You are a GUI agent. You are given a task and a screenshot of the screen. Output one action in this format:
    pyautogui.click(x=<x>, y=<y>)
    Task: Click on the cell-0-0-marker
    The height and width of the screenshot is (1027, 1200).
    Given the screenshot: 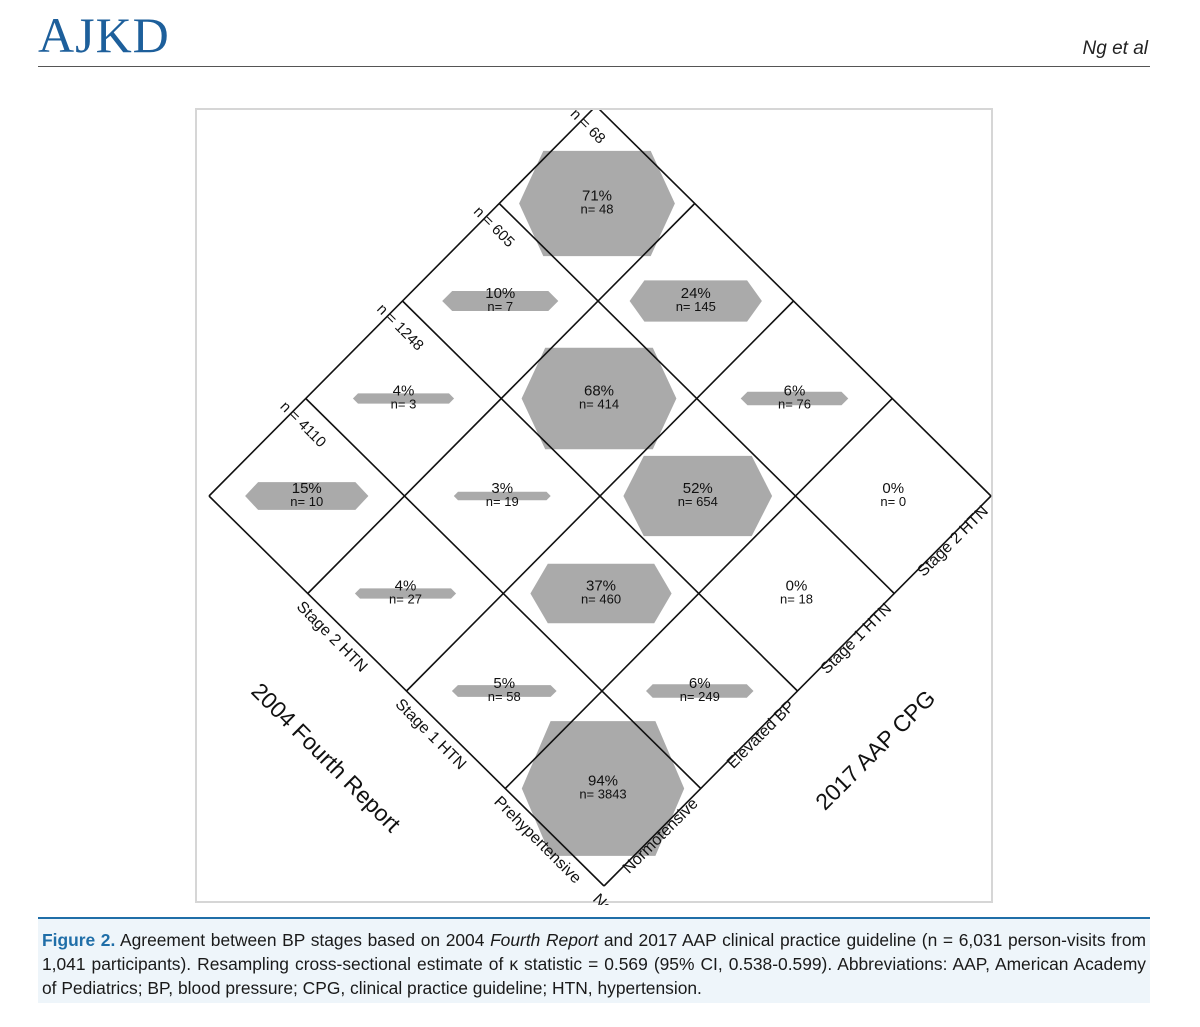 What is the action you would take?
    pyautogui.click(x=603, y=788)
    